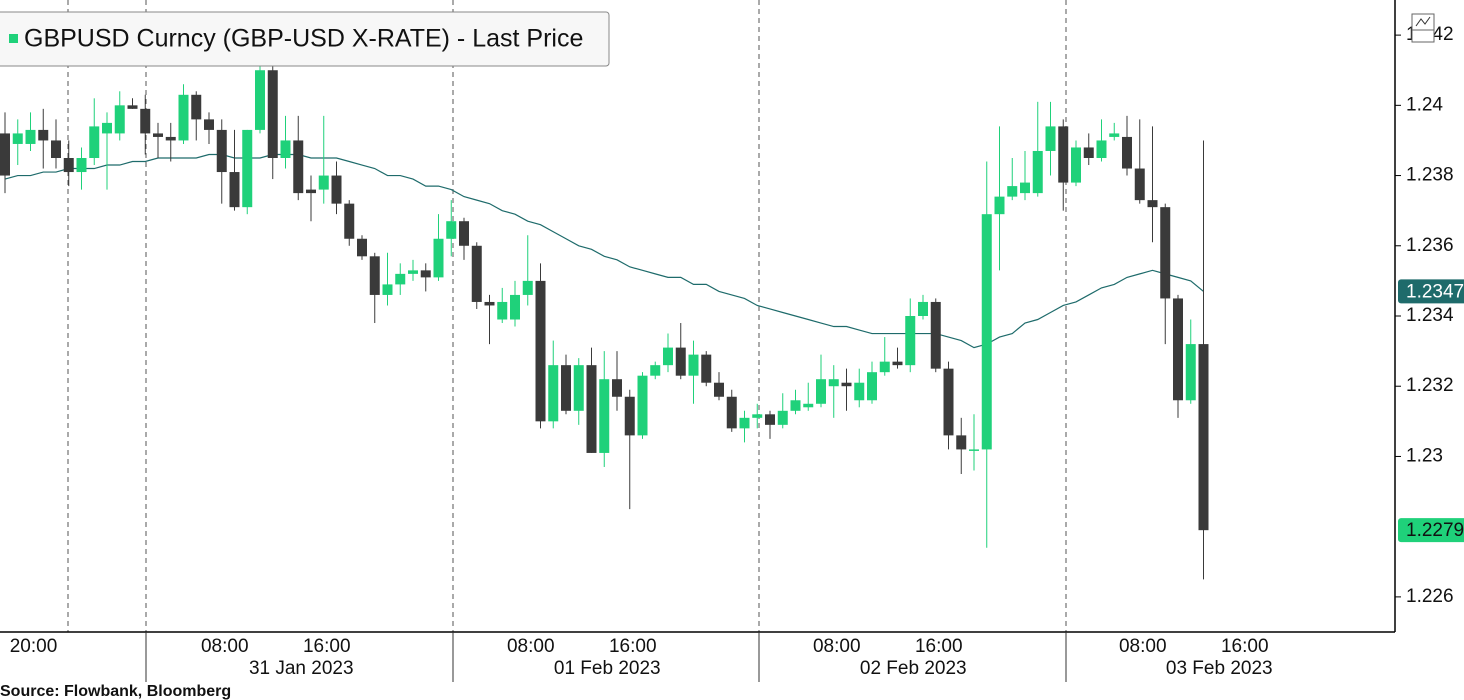 This screenshot has height=700, width=1464. Describe the element at coordinates (1424, 104) in the screenshot. I see `y-tick-label: 1.24` at that location.